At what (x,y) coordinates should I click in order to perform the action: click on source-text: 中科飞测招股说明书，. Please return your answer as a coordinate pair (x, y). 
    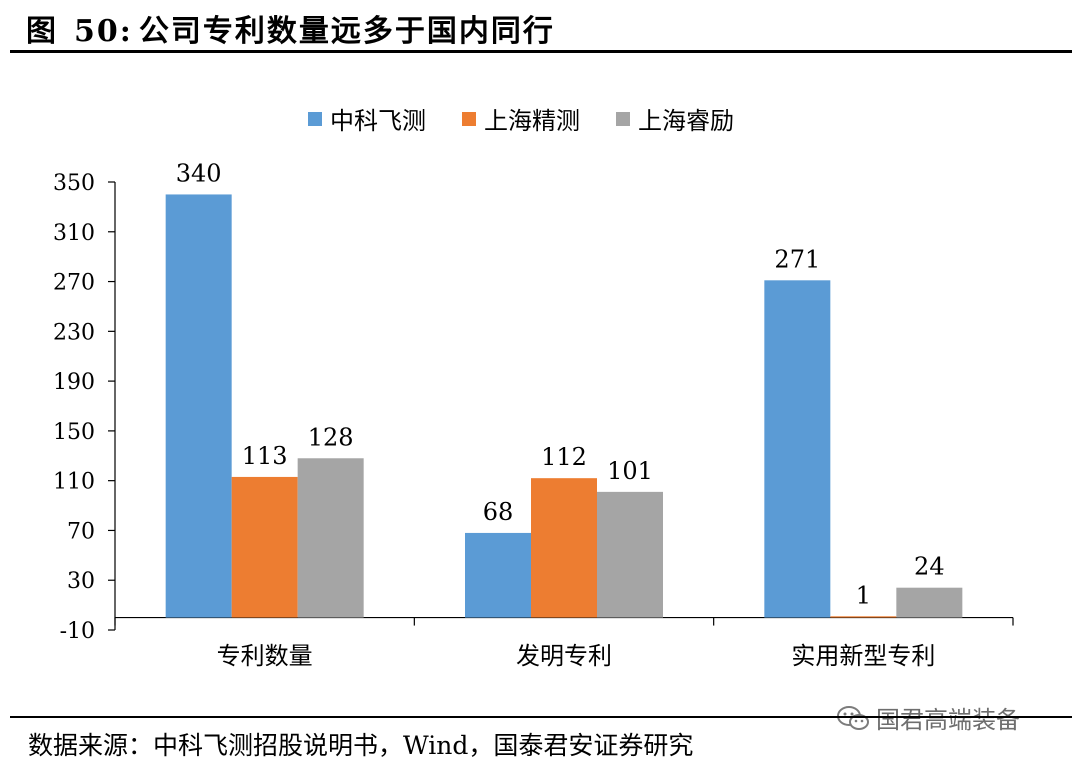
    Looking at the image, I should click on (278, 745).